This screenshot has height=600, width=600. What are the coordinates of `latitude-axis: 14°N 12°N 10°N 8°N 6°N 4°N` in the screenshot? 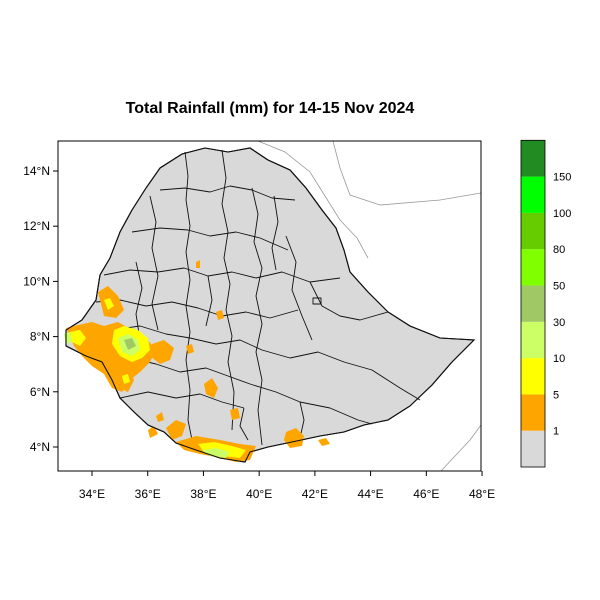 It's located at (40, 309).